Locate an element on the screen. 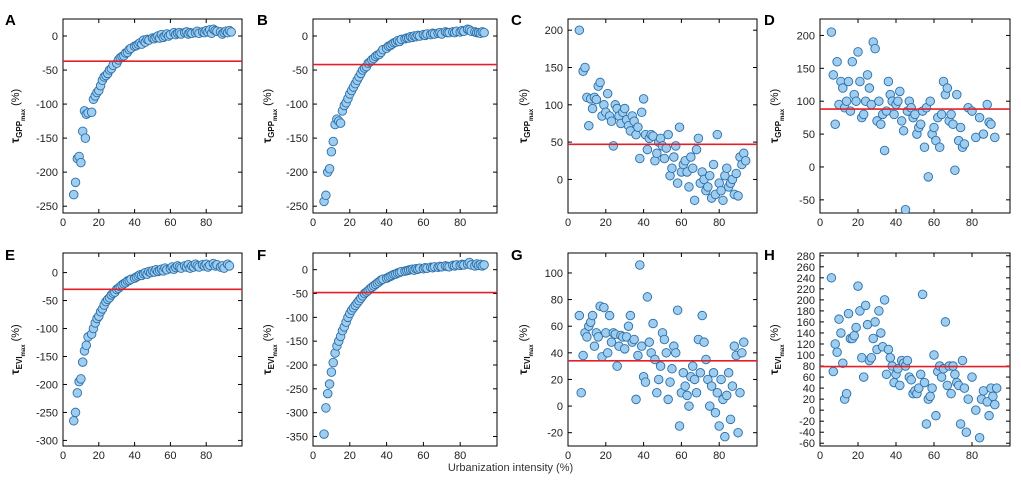  y-tick-label: -50 is located at coordinates (50, 71).